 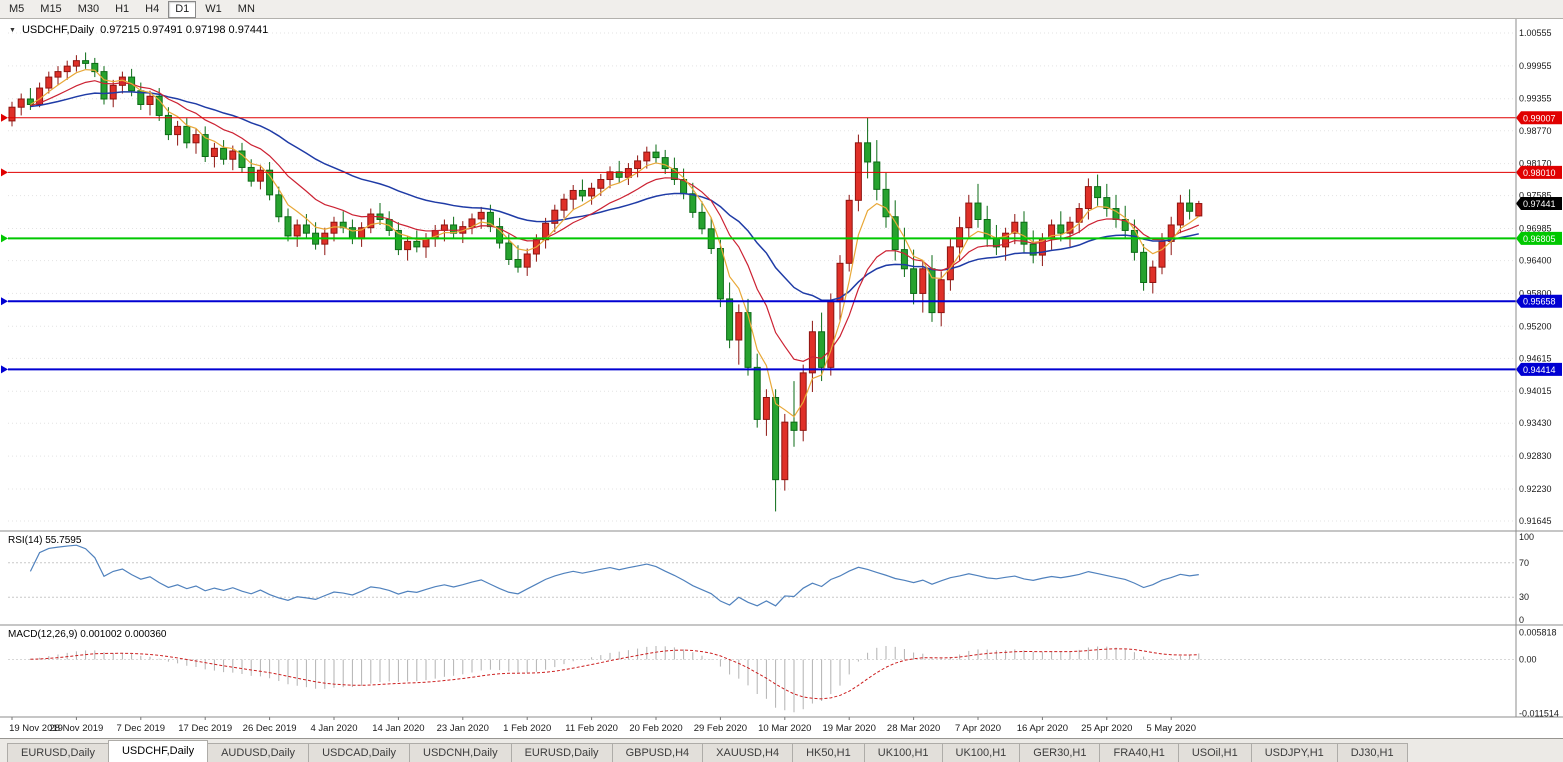 I want to click on tab-fra40-h1: FRA40,H1, so click(x=1139, y=752).